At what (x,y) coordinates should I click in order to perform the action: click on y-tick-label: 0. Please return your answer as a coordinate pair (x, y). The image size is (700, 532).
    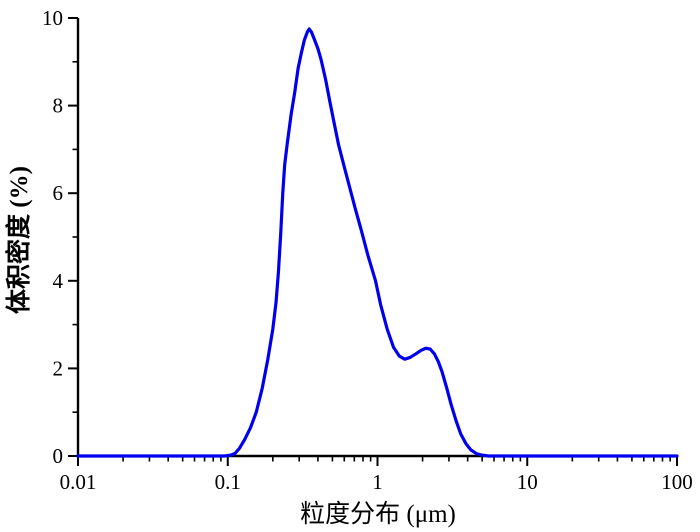
    Looking at the image, I should click on (58, 456).